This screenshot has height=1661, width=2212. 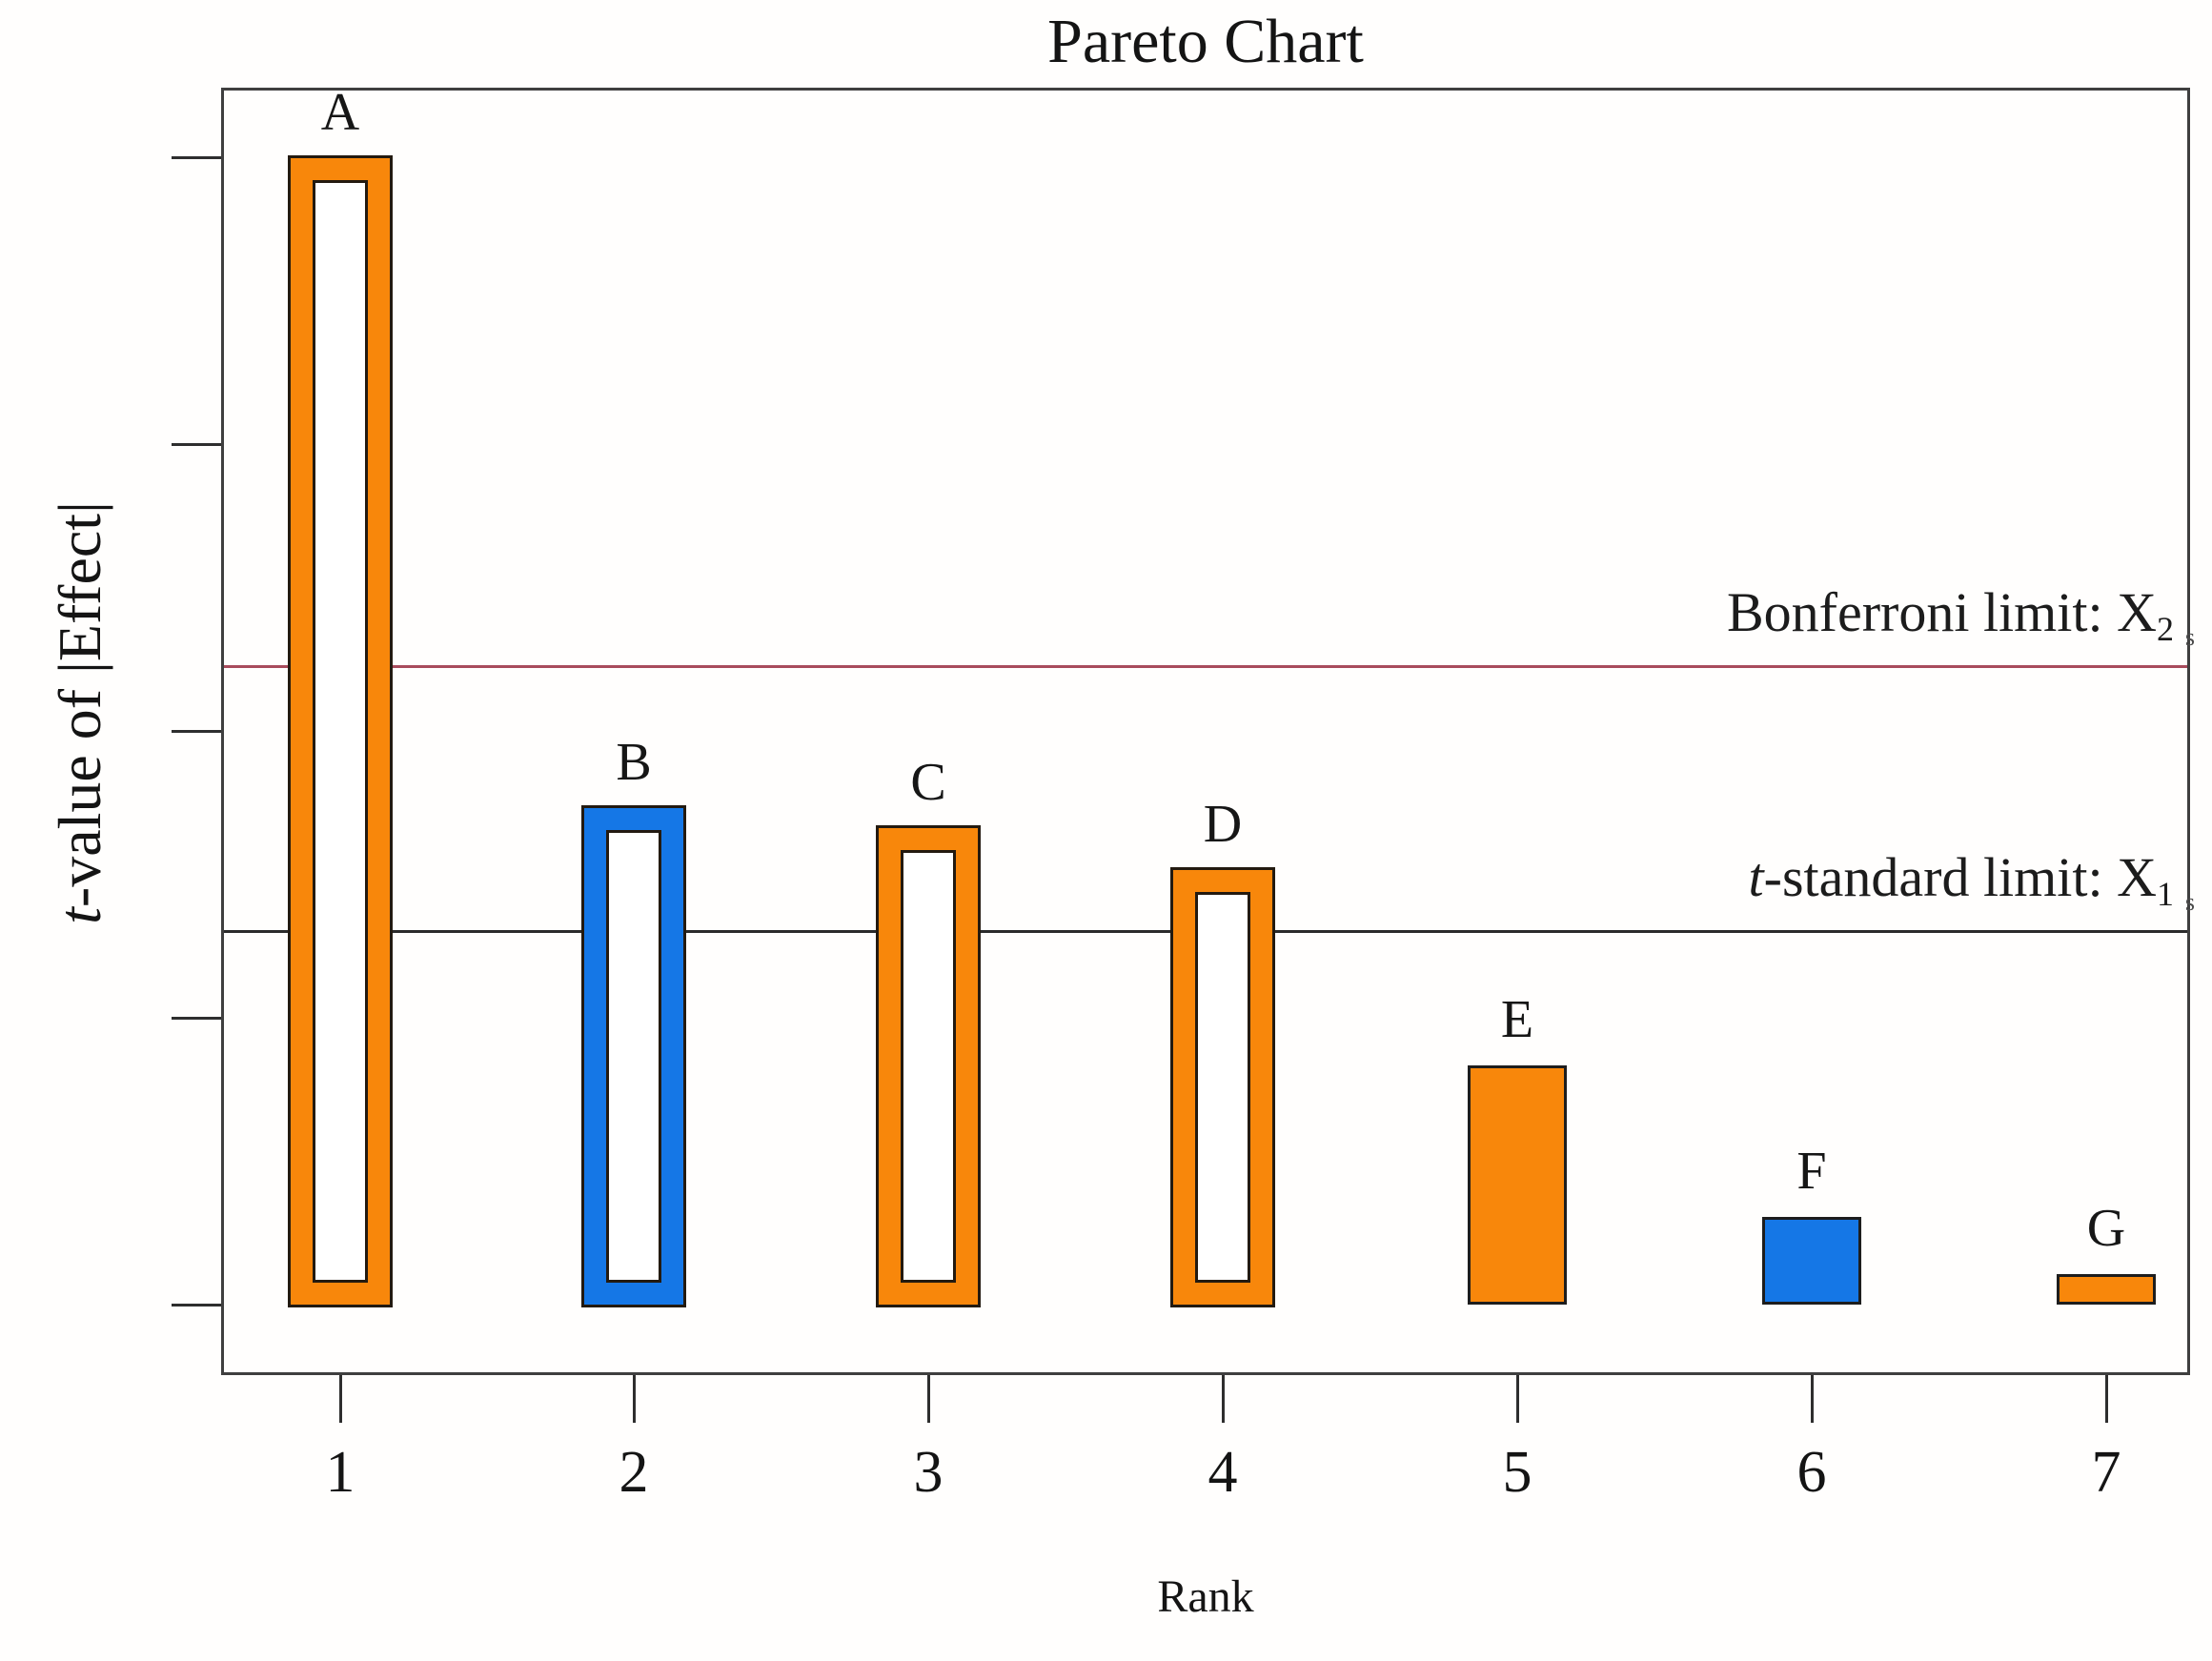 I want to click on bar-c, so click(x=928, y=1067).